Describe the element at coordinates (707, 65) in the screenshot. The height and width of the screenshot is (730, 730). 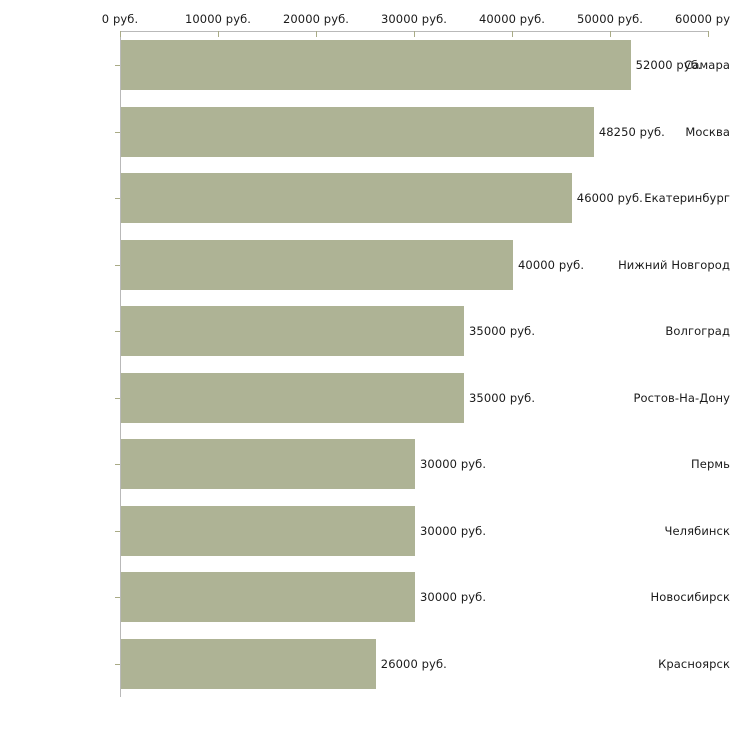
I see `category-label: Самара` at that location.